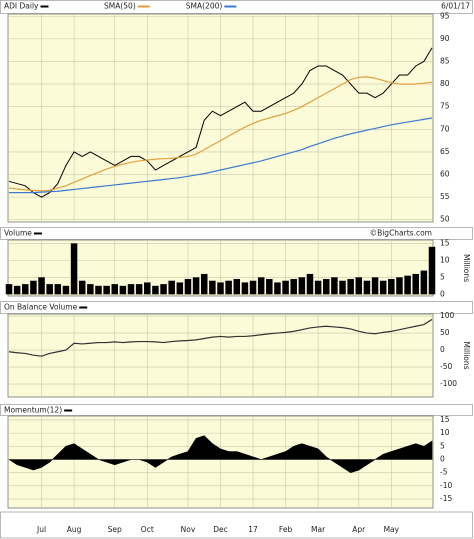 The image size is (474, 539). What do you see at coordinates (204, 6) in the screenshot?
I see `legend-label: SMA(200)` at bounding box center [204, 6].